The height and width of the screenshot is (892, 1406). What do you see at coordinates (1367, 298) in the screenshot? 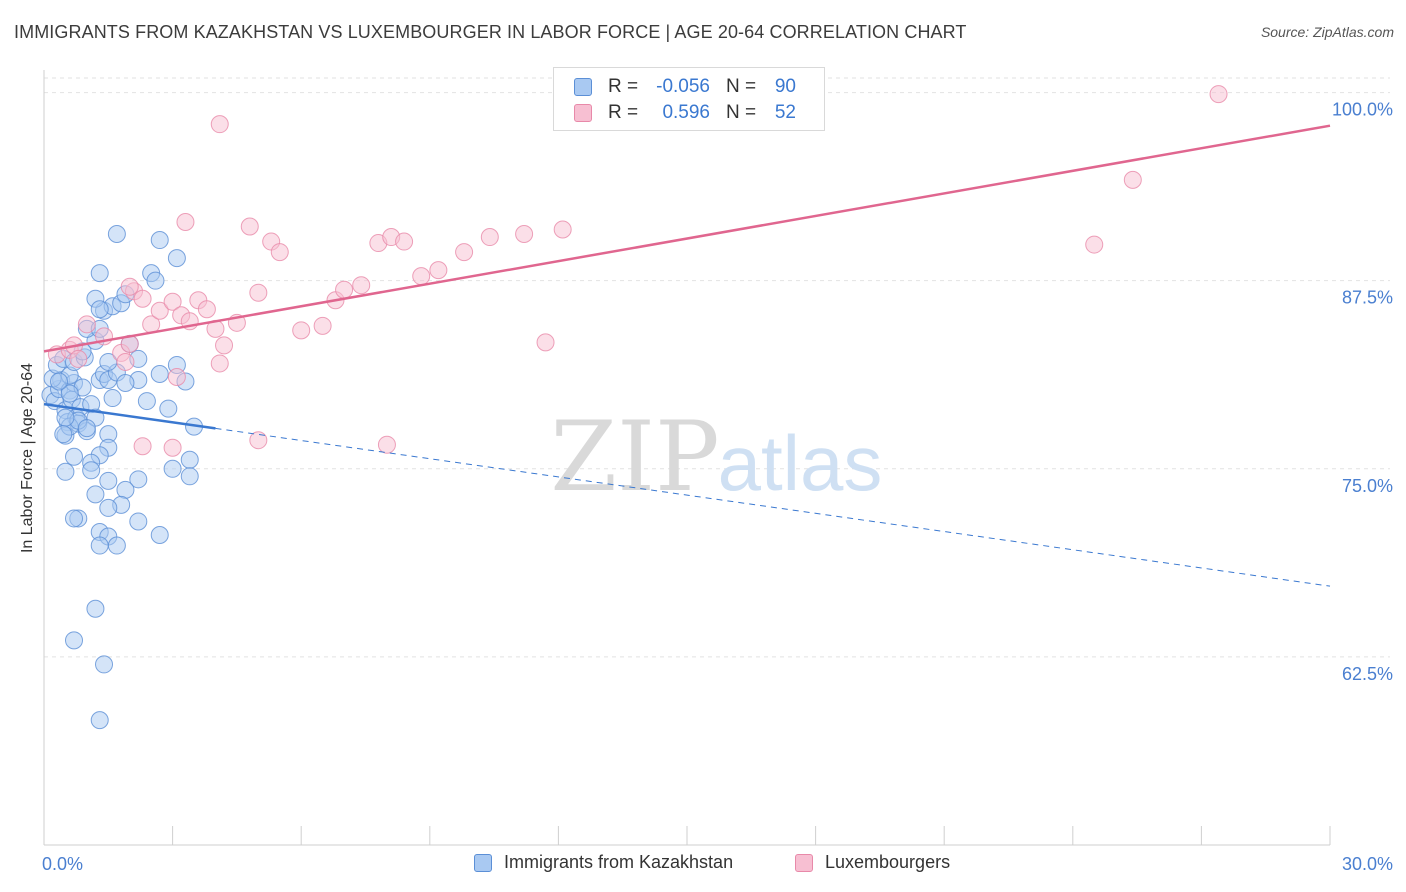
I see `y-tick-label: 87.5%` at bounding box center [1367, 298].